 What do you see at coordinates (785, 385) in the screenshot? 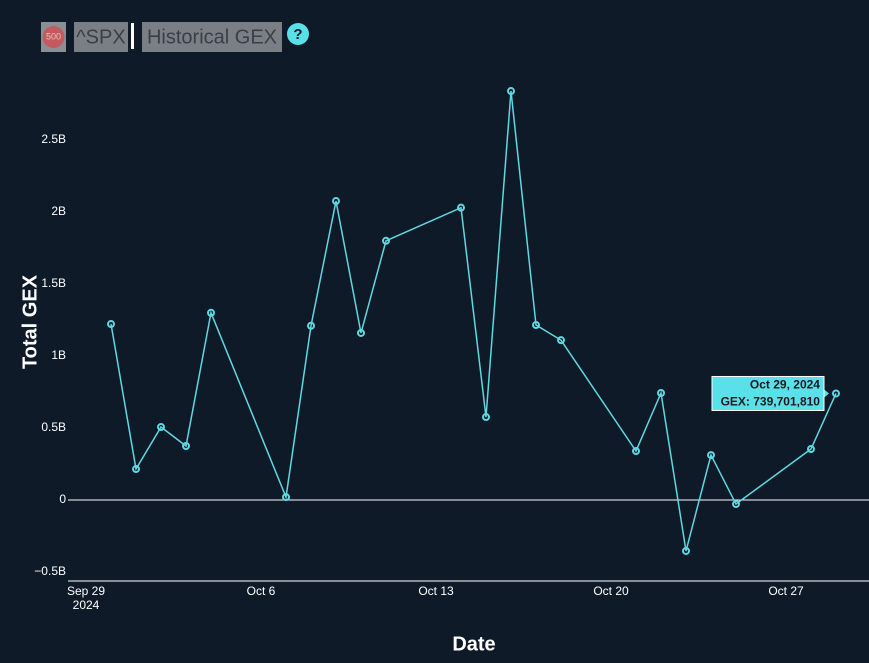
I see `tooltip-title: Oct 29, 2024` at bounding box center [785, 385].